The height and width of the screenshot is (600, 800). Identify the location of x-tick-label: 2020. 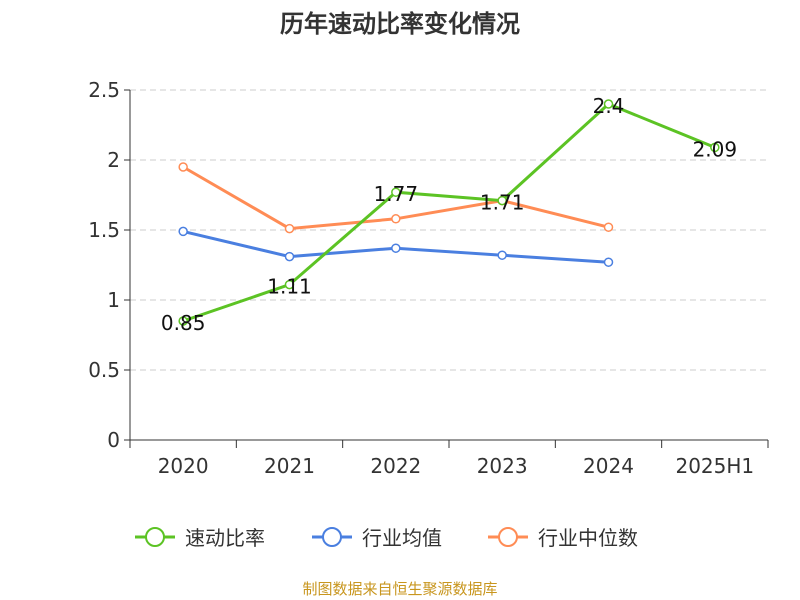
(183, 466).